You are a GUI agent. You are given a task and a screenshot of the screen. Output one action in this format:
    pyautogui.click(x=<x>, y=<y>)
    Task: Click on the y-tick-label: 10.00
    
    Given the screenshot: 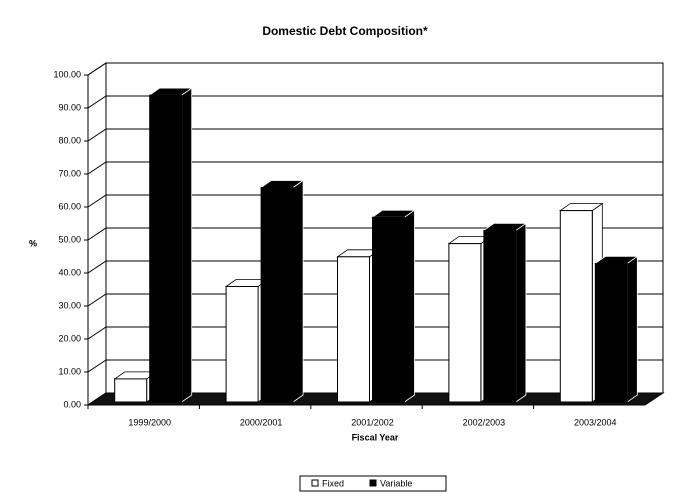 What is the action you would take?
    pyautogui.click(x=69, y=371)
    